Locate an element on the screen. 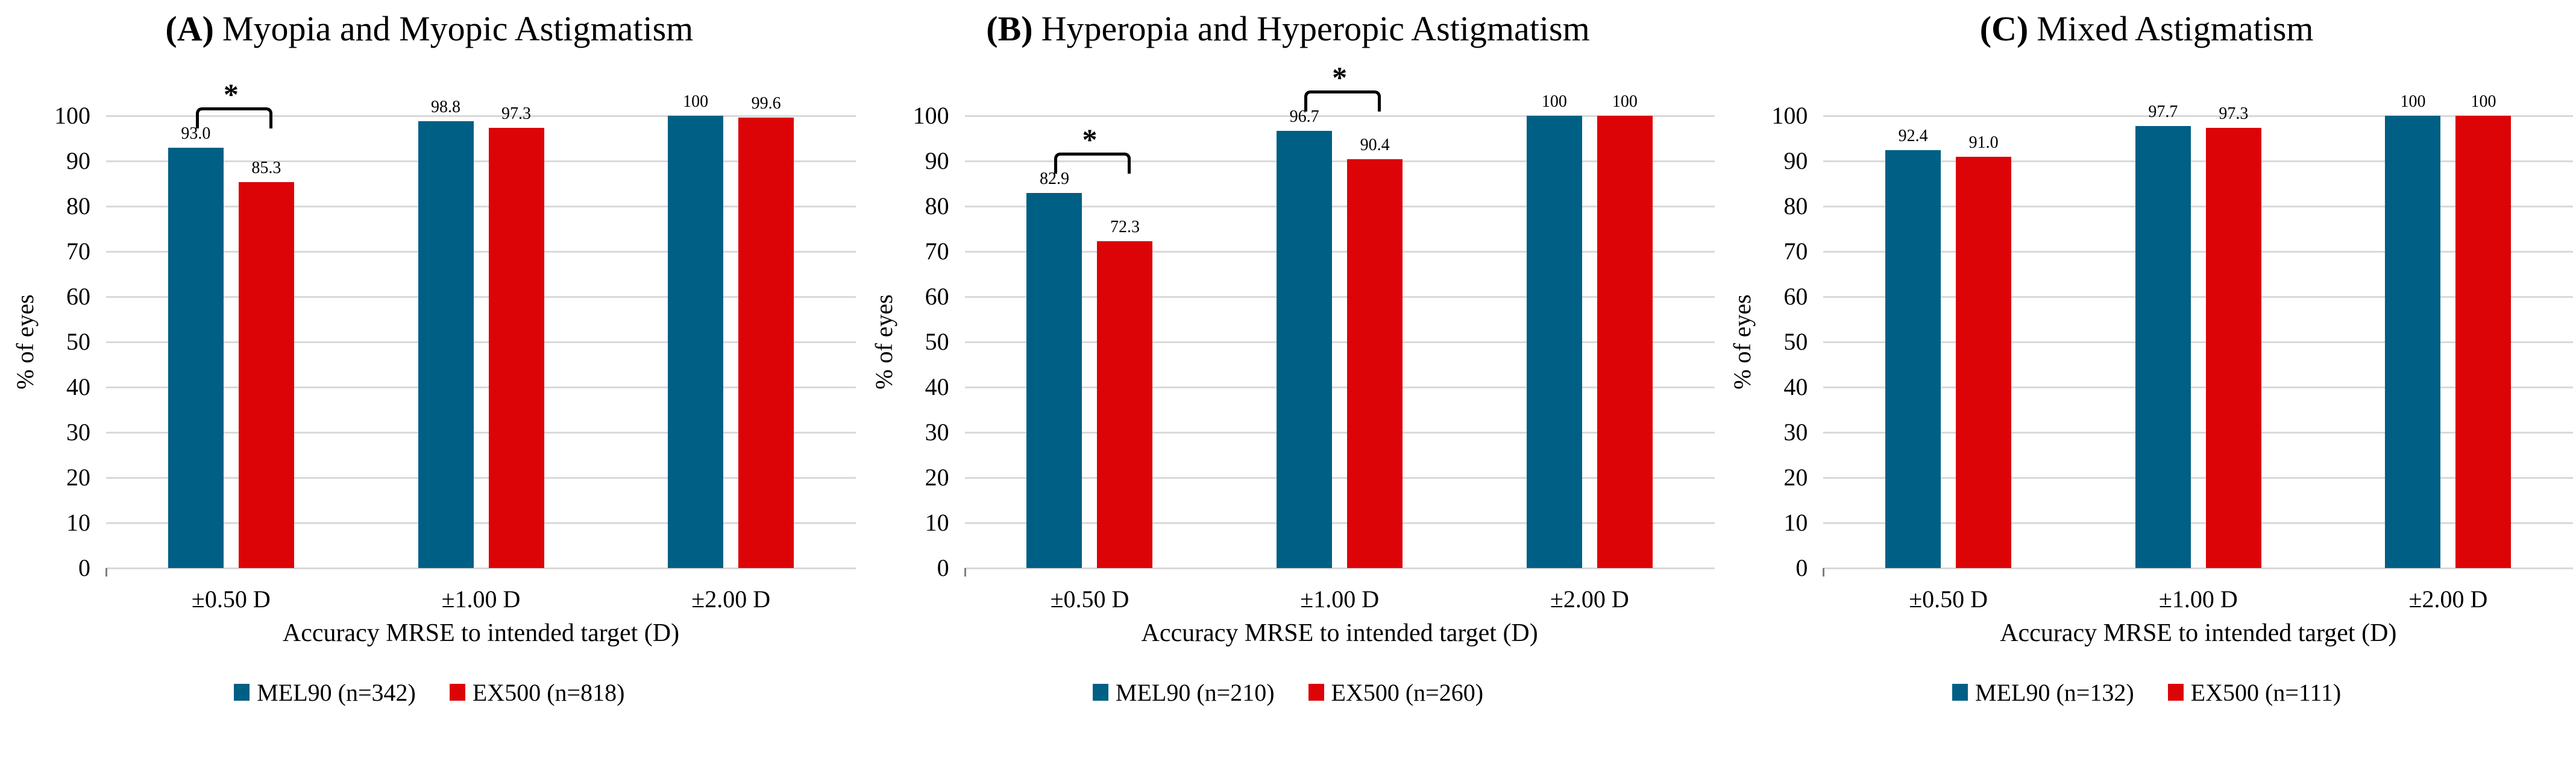  legend-label: EX500 (n=111) is located at coordinates (2266, 692).